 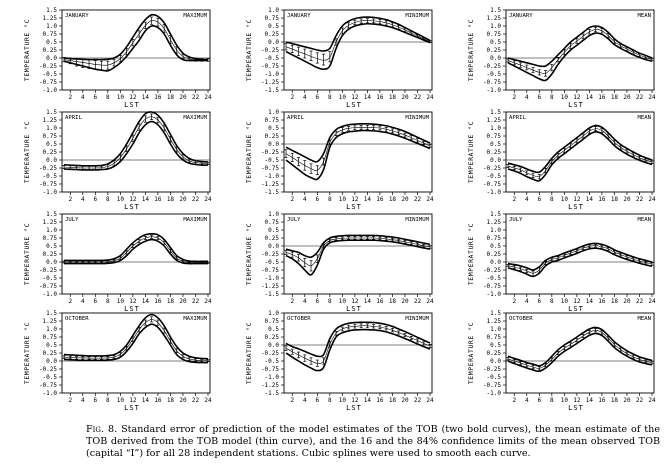 What do you see at coordinates (565, 97) in the screenshot?
I see `x-tick-label: 10` at bounding box center [565, 97].